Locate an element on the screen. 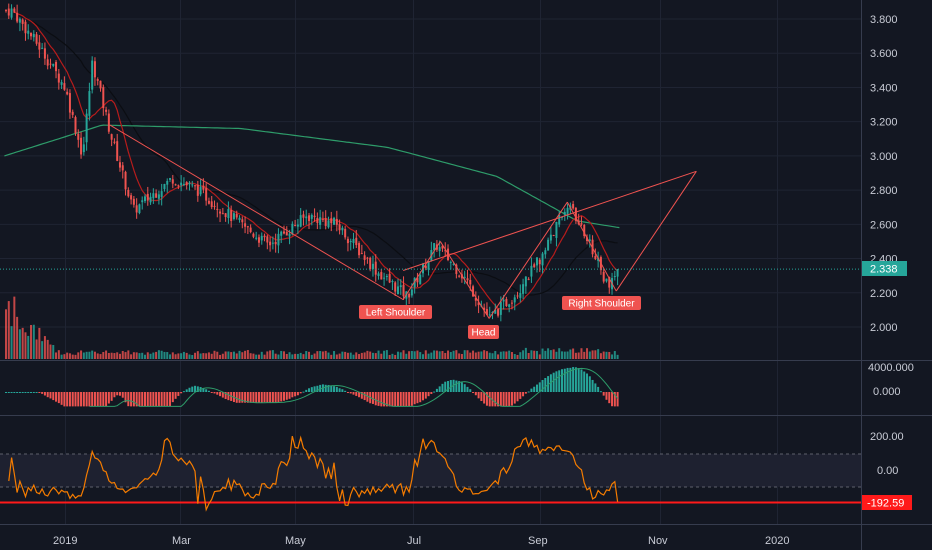 This screenshot has width=932, height=550. pattern-line is located at coordinates (528, 260).